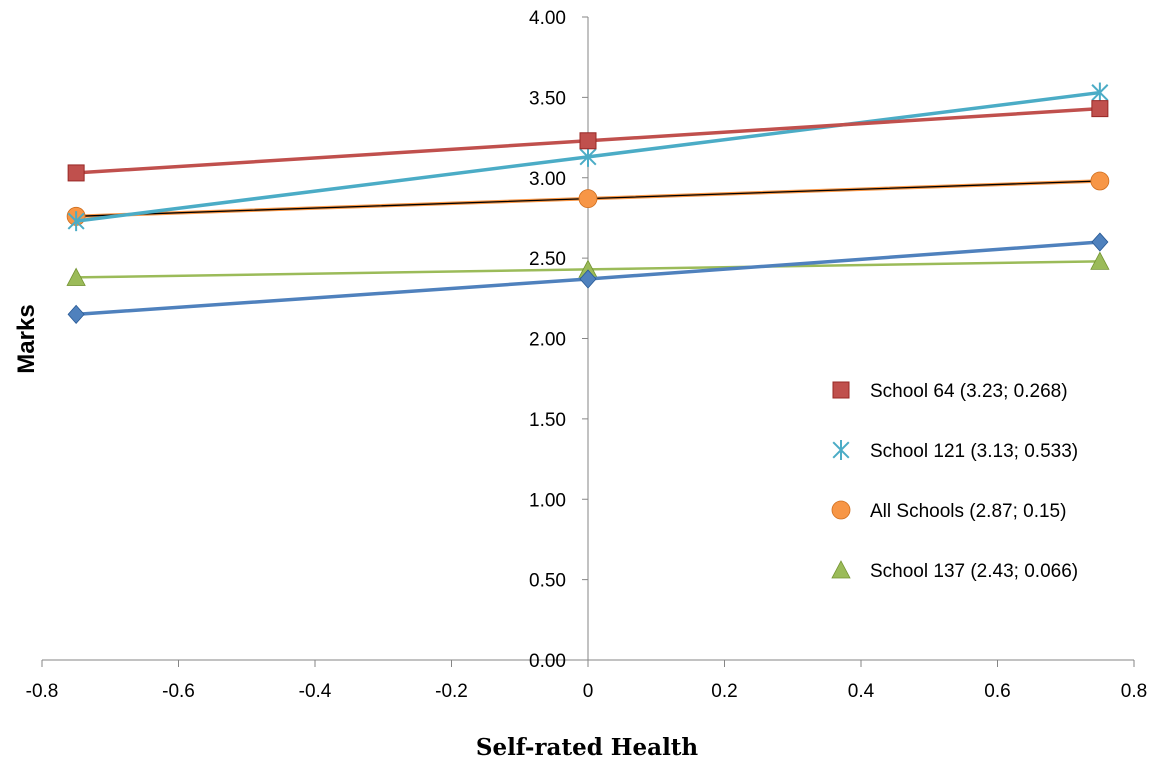  What do you see at coordinates (42, 691) in the screenshot?
I see `x-tick-label: -0.8` at bounding box center [42, 691].